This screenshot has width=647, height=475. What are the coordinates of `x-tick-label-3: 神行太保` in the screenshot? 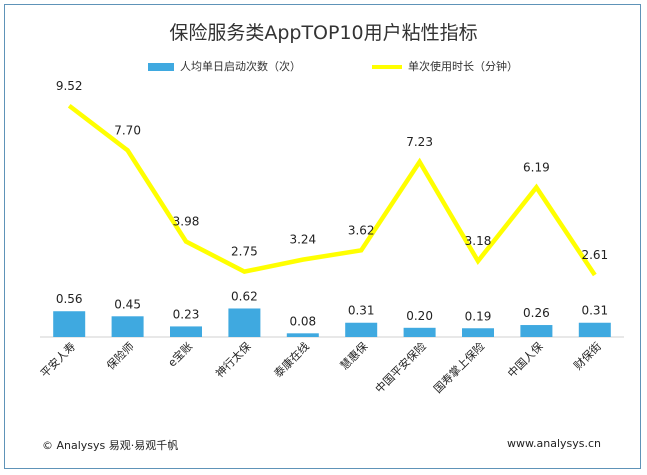 It's located at (233, 359).